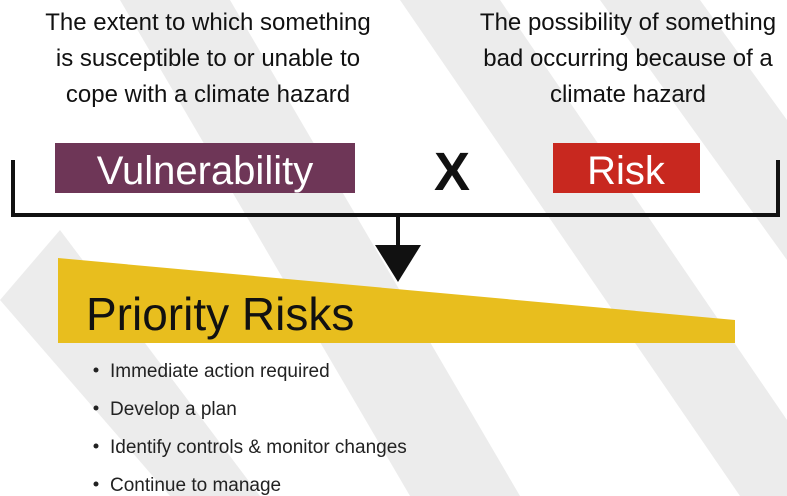 Image resolution: width=787 pixels, height=496 pixels. I want to click on bracket, so click(395, 188).